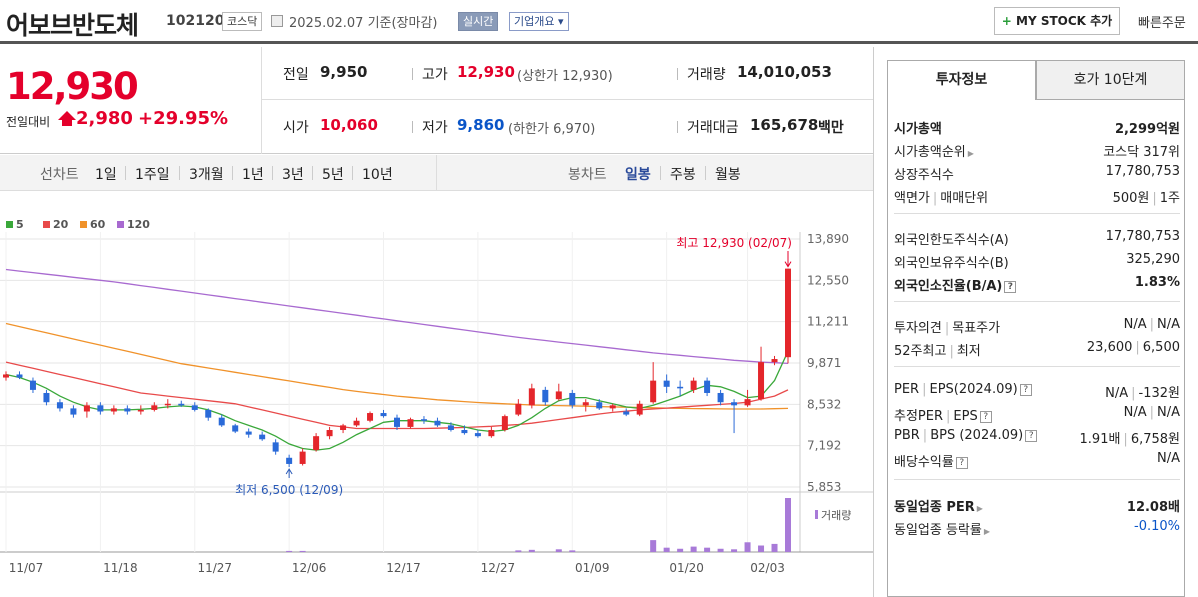 This screenshot has height=597, width=1198. What do you see at coordinates (1162, 23) in the screenshot?
I see `quick-order-link: 빠른주문` at bounding box center [1162, 23].